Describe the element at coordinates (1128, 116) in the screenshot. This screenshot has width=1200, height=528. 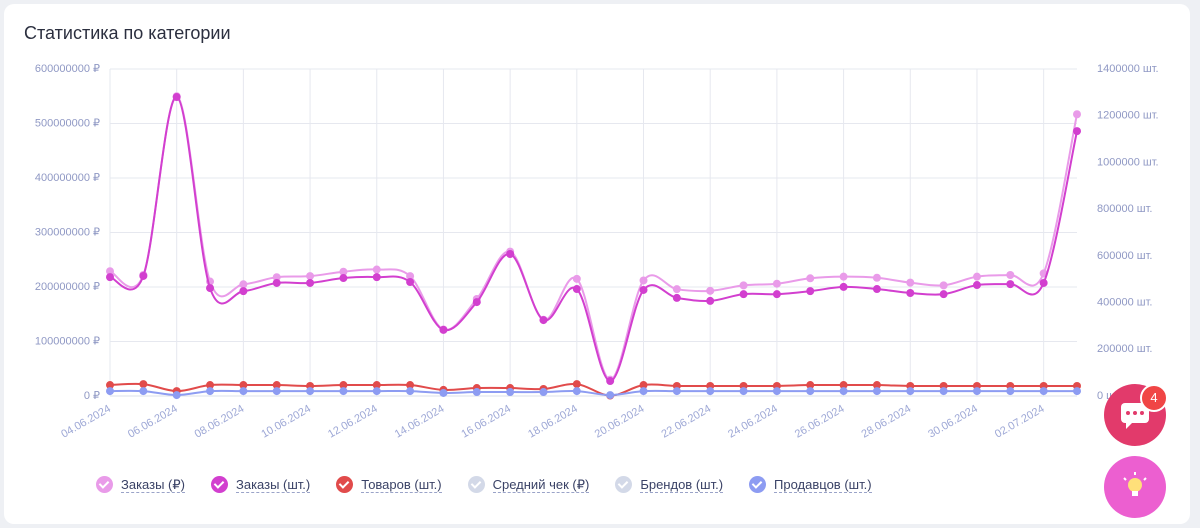
I see `y2-tick-label: 1200000 шт.` at that location.